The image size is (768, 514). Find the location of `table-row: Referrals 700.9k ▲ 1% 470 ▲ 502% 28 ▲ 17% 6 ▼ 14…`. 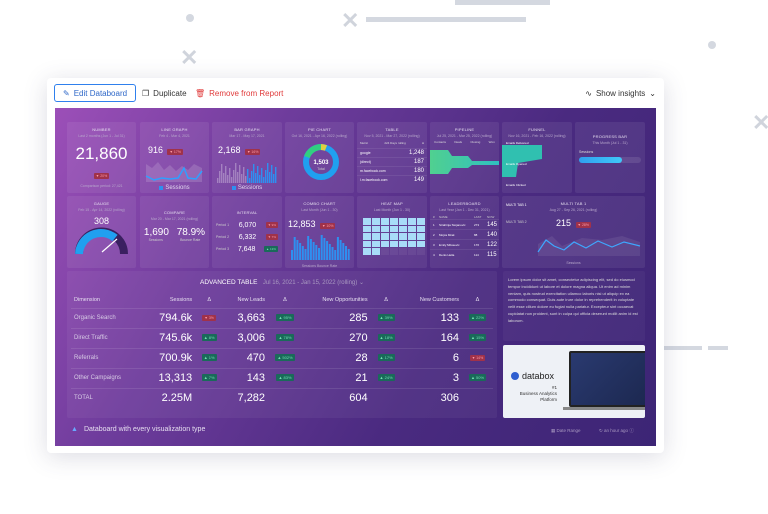

table-row: Referrals 700.9k ▲ 1% 470 ▲ 502% 28 ▲ 17% 6 ▼ 14… is located at coordinates (282, 358).